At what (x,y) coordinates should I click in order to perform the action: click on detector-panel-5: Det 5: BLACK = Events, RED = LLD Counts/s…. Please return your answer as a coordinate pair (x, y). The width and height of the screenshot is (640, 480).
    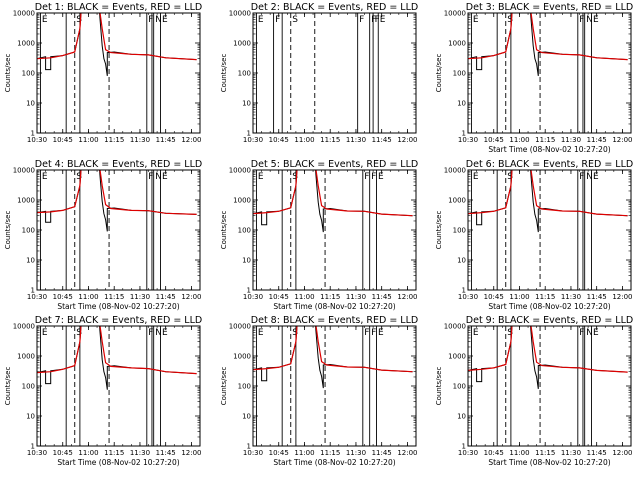
    Looking at the image, I should click on (319, 235).